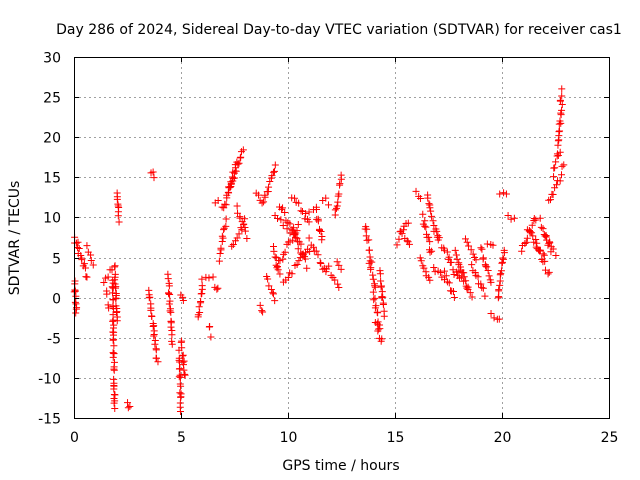  I want to click on x-tick-label: 5, so click(181, 438).